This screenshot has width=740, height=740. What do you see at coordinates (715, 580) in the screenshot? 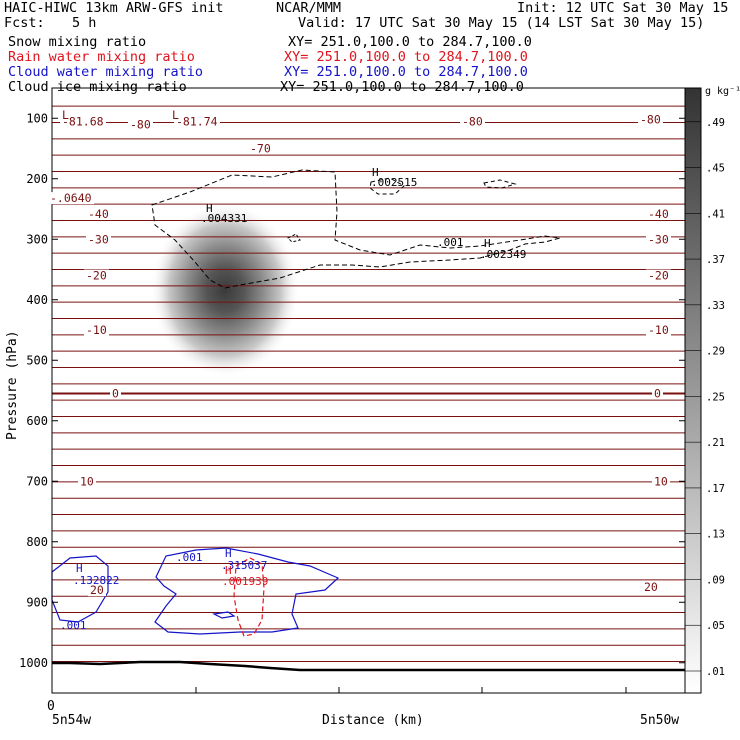
I see `colorbar-level-label: .09` at bounding box center [715, 580].